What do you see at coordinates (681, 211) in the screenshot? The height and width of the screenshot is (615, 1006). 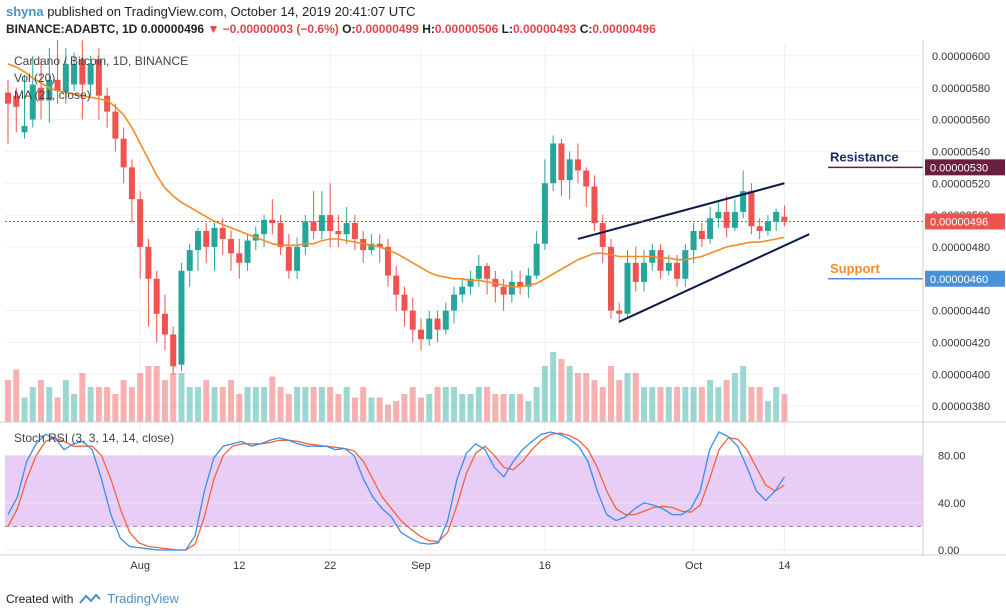 I see `channel-upper-line` at bounding box center [681, 211].